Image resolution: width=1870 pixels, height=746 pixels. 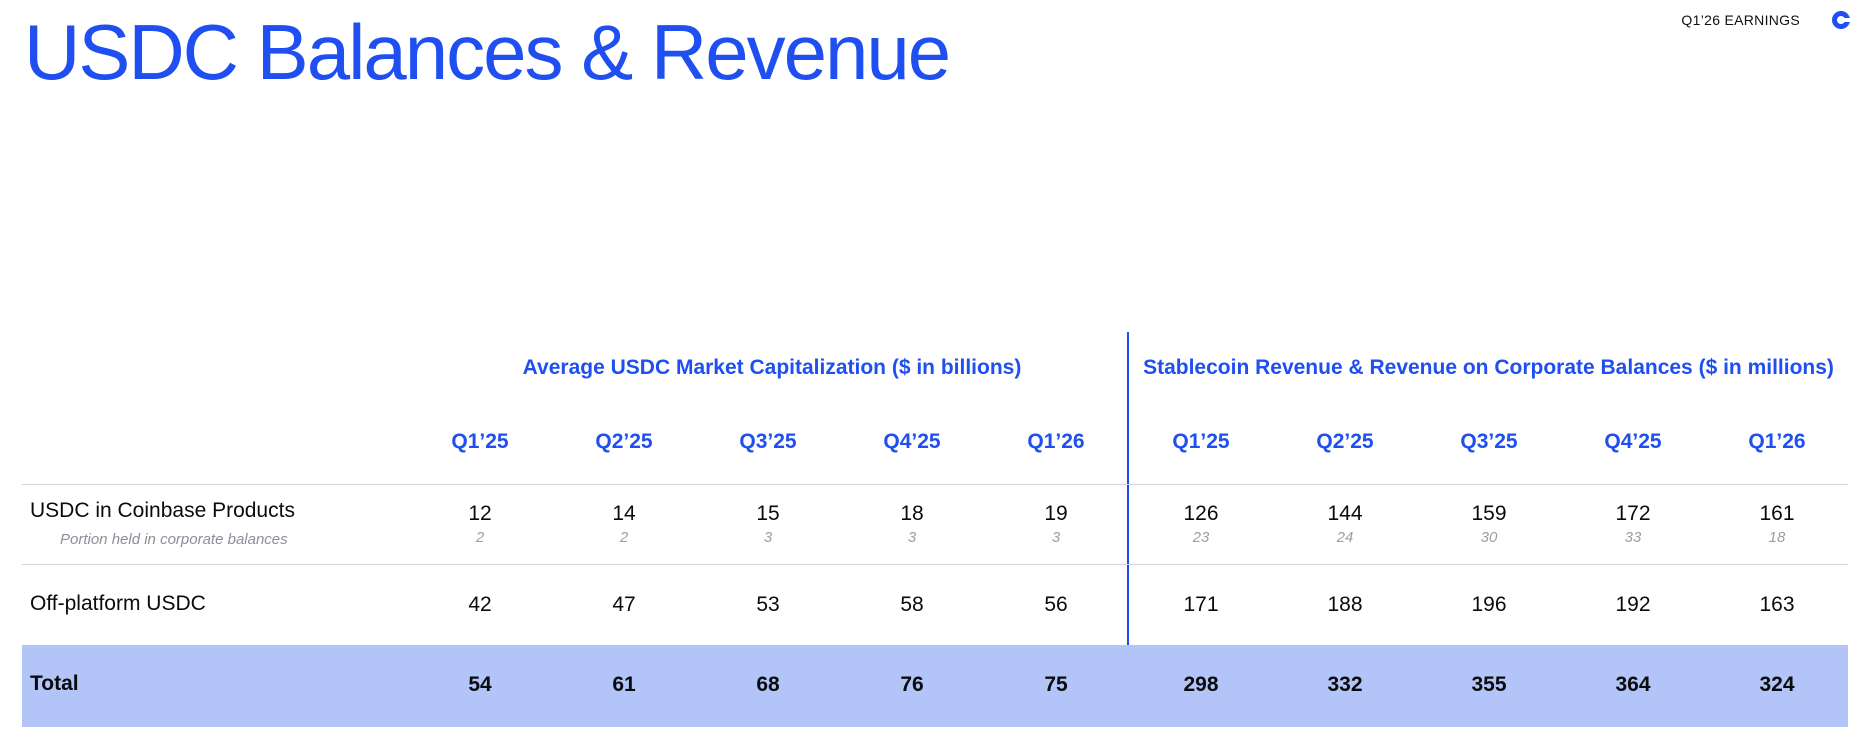 What do you see at coordinates (1201, 604) in the screenshot?
I see `cell-value: 171` at bounding box center [1201, 604].